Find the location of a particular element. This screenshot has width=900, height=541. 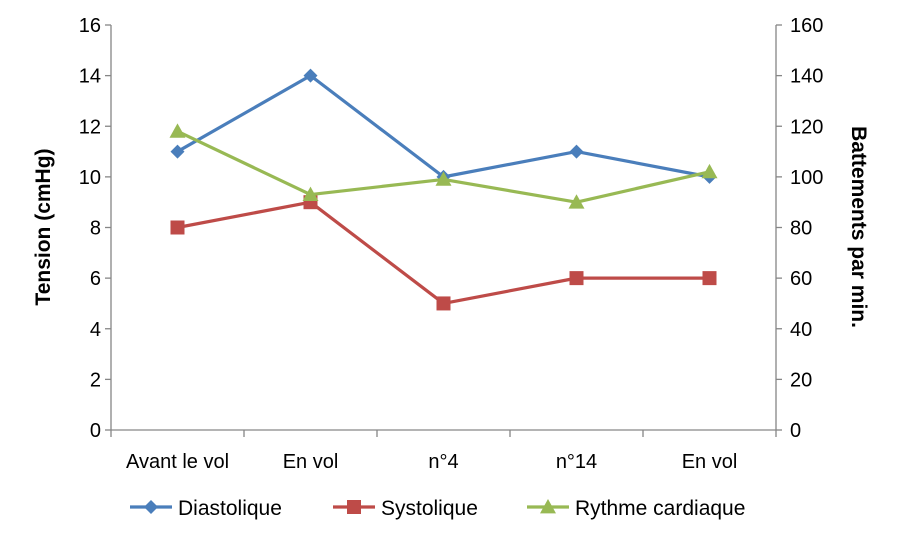

legend-label: Systolique is located at coordinates (429, 508).